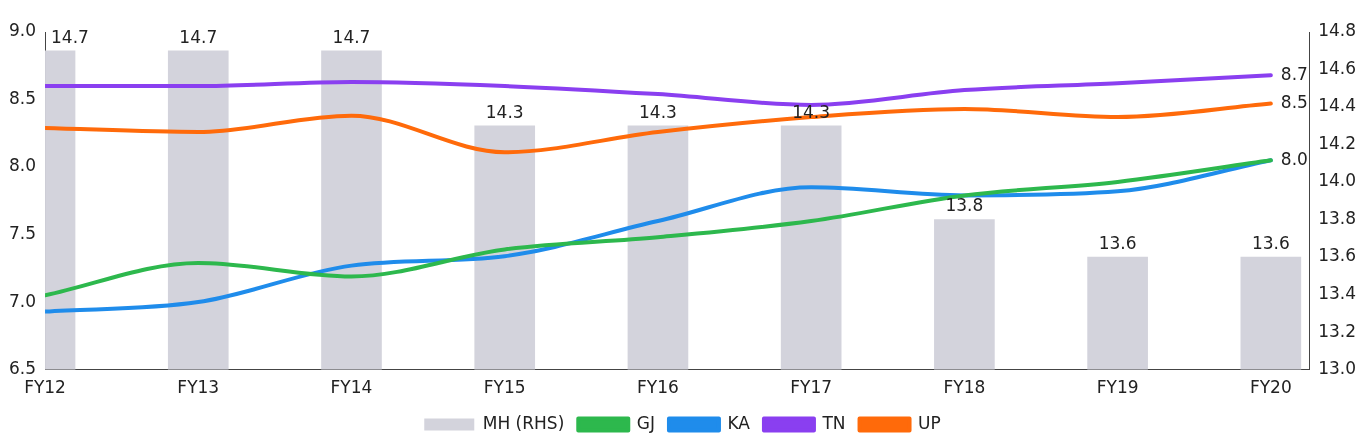 The width and height of the screenshot is (1365, 443). Describe the element at coordinates (351, 387) in the screenshot. I see `x-tick-label: FY14` at that location.